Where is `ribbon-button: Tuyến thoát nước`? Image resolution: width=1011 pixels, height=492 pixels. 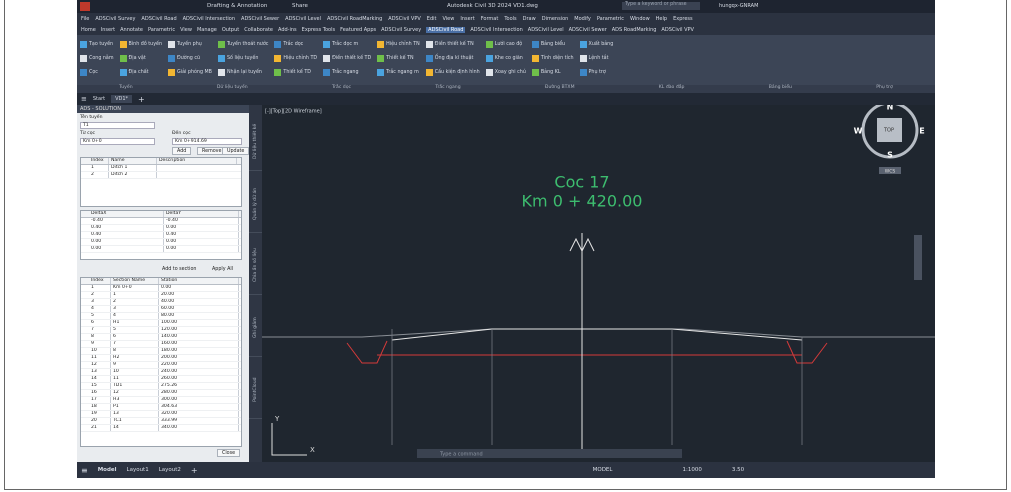
ribbon-button: Tuyến thoát nước is located at coordinates (242, 44).